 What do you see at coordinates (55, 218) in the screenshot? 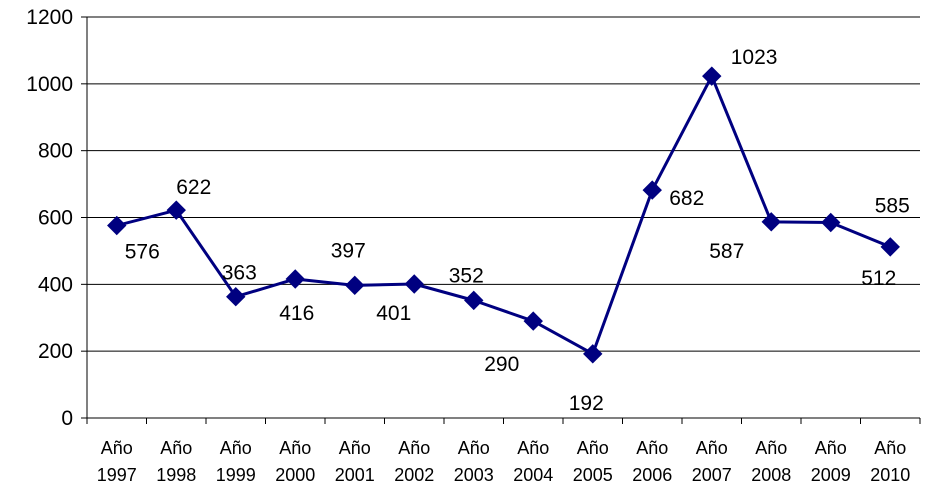
I see `y-tick-label: 600` at bounding box center [55, 218].